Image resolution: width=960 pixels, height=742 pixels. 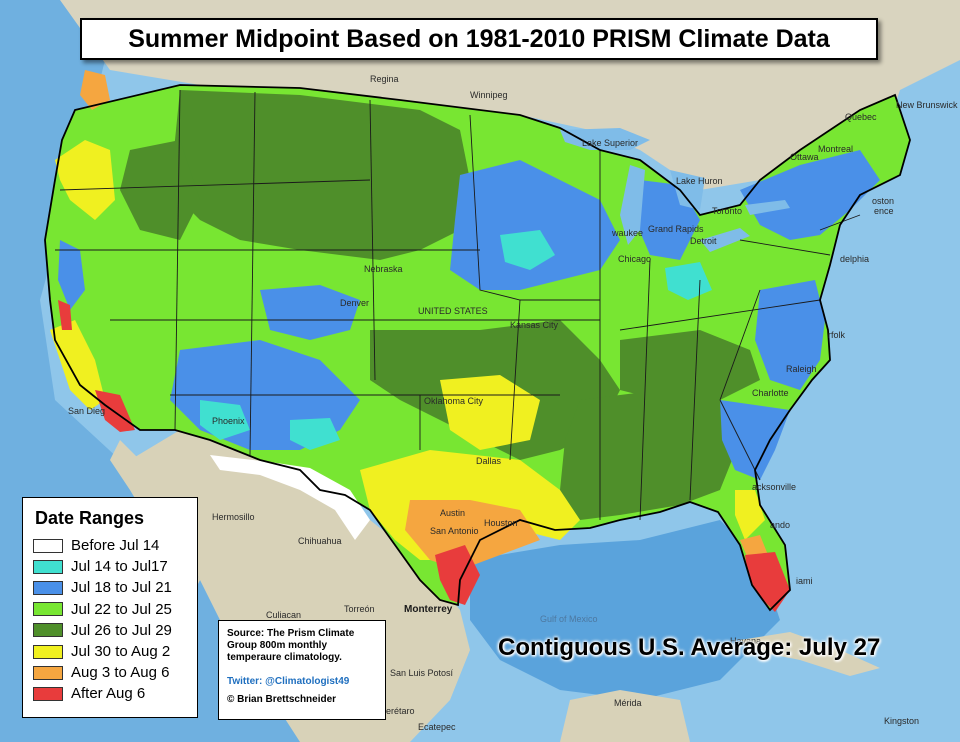 I want to click on legend-label: Jul 22 to Jul 25, so click(x=121, y=609).